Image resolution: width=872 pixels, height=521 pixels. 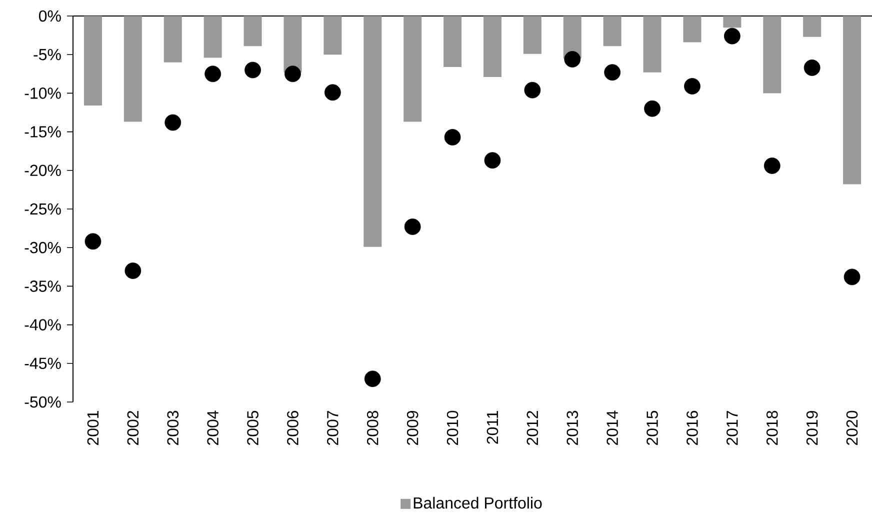 What do you see at coordinates (612, 427) in the screenshot?
I see `x-tick-label: 2014` at bounding box center [612, 427].